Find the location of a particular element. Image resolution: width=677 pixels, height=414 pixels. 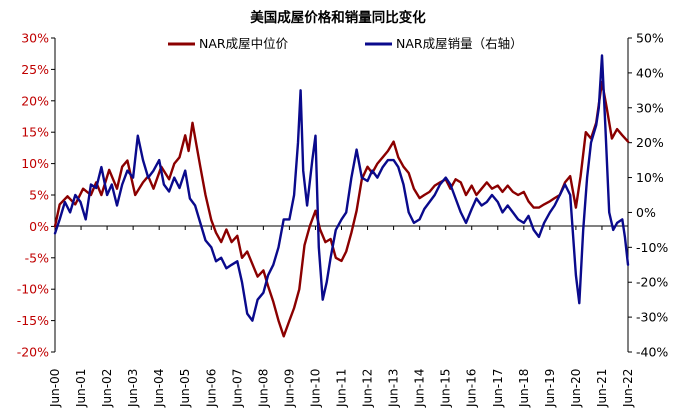

right-tick-label-5: 10% is located at coordinates (650, 177).